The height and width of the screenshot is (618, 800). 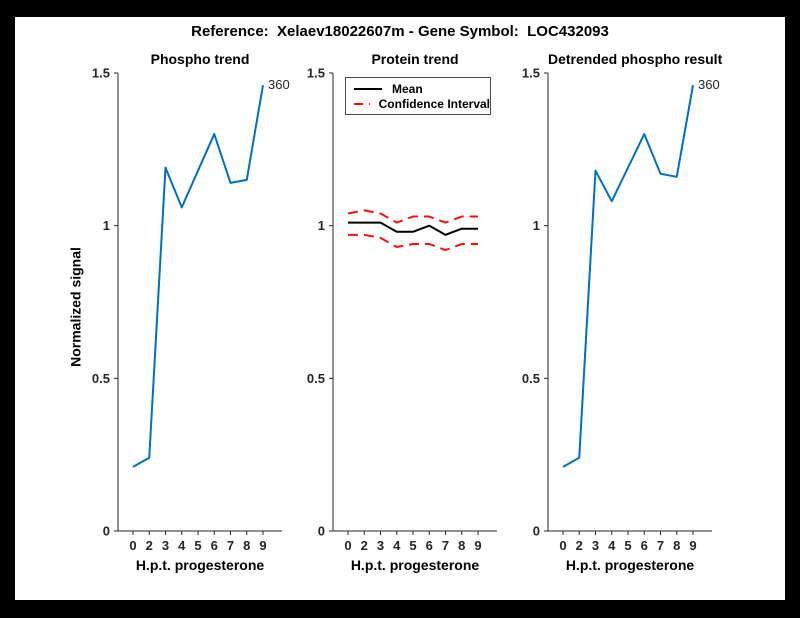 I want to click on legend-entry-mean: Mean, so click(x=421, y=89).